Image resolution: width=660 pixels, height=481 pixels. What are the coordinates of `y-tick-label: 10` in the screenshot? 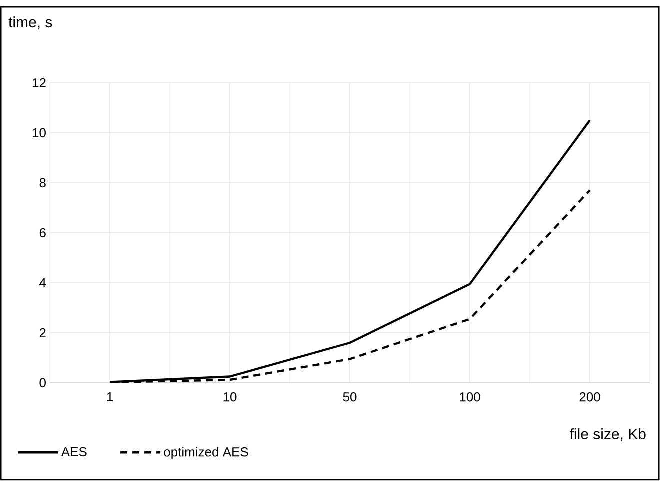 It's located at (39, 133).